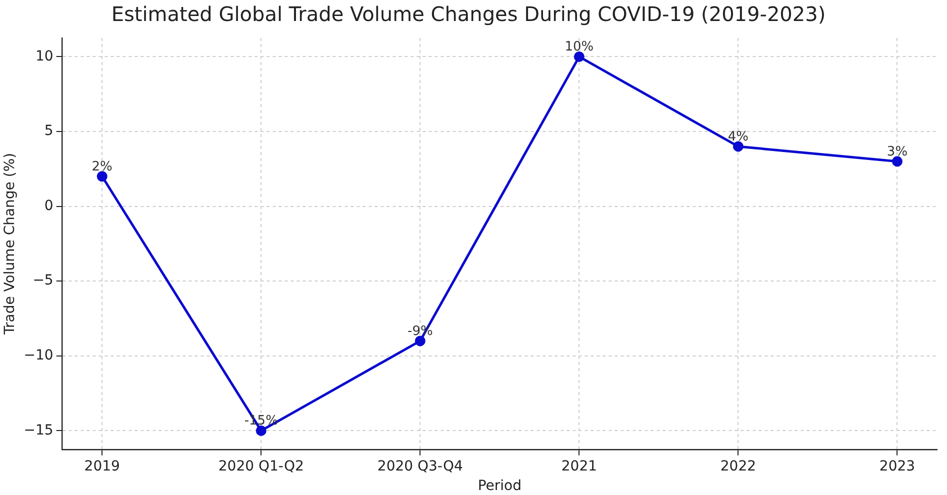  What do you see at coordinates (261, 466) in the screenshot?
I see `x-tick-label: 2020 Q1-Q2` at bounding box center [261, 466].